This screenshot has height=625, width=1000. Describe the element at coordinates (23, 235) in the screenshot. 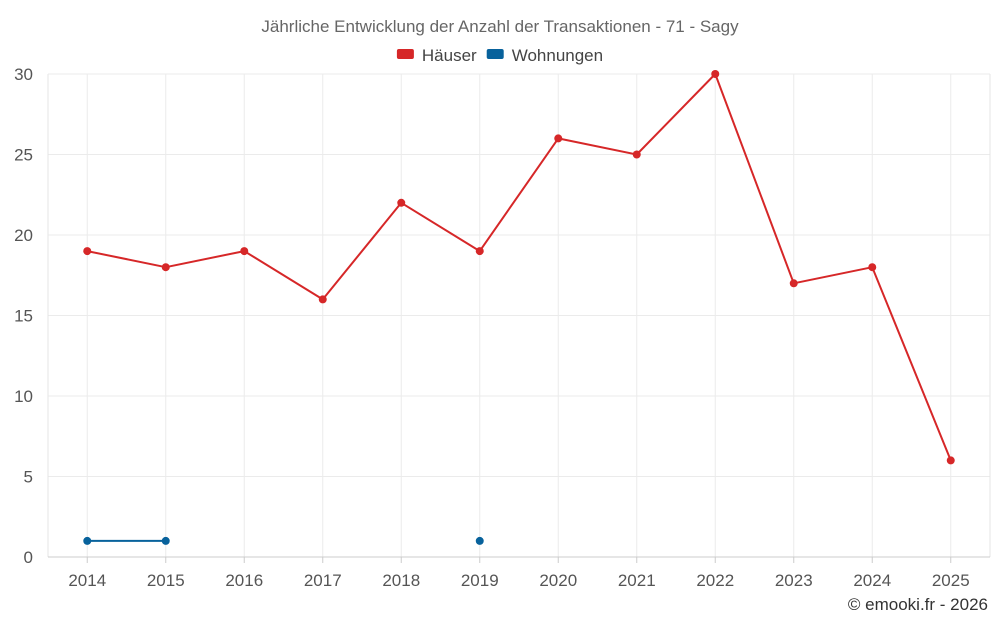

I see `y-tick-label: 20` at that location.